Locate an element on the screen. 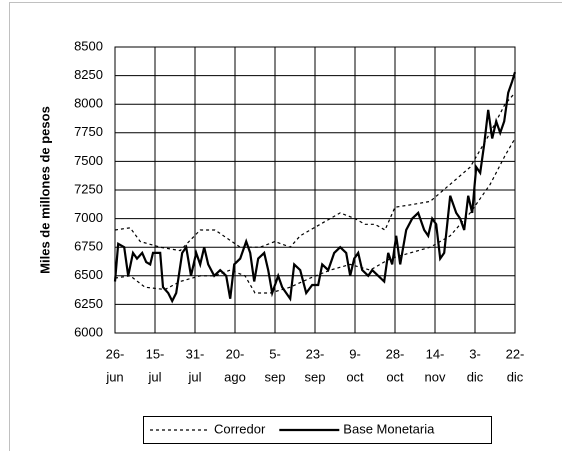 Image resolution: width=562 pixels, height=451 pixels. x-tick-label: 31- is located at coordinates (195, 353).